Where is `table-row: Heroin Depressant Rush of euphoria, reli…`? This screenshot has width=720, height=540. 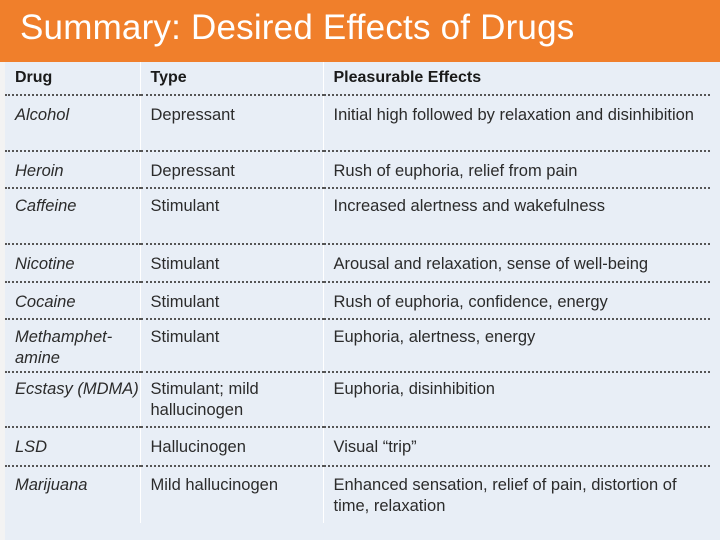 table-row: Heroin Depressant Rush of euphoria, reli… is located at coordinates (357, 170).